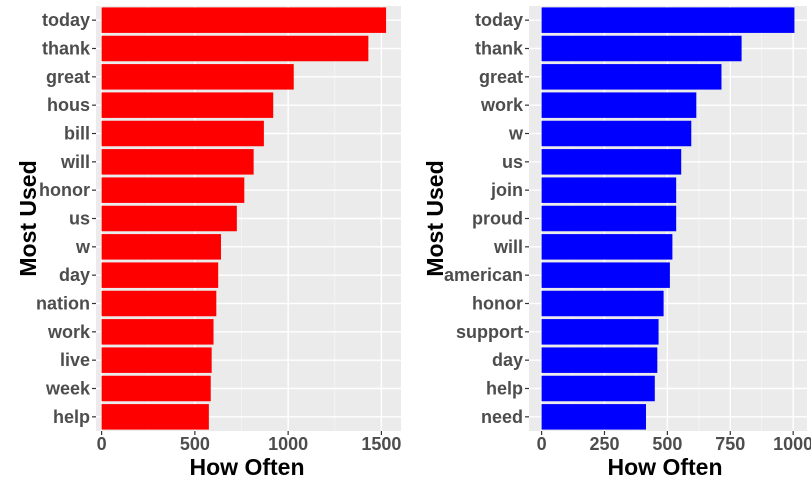 The width and height of the screenshot is (811, 488). I want to click on y-tick-label: support, so click(489, 332).